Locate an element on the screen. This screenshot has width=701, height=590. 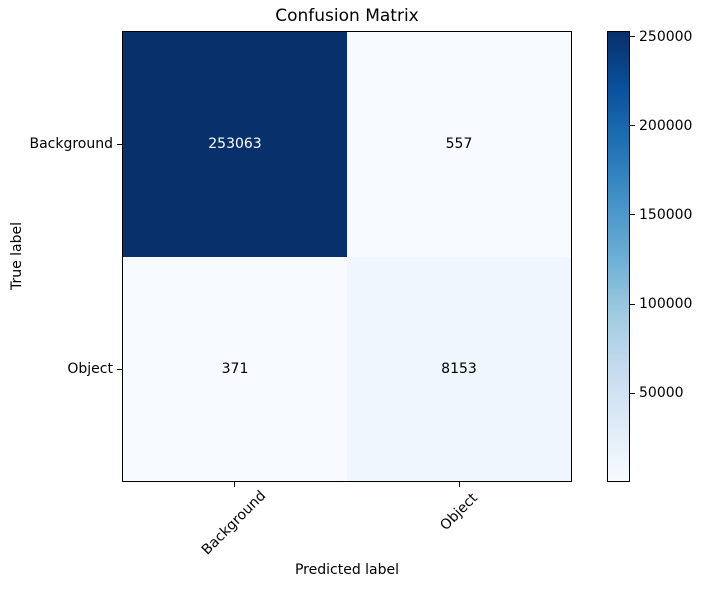
colorbar is located at coordinates (618, 256).